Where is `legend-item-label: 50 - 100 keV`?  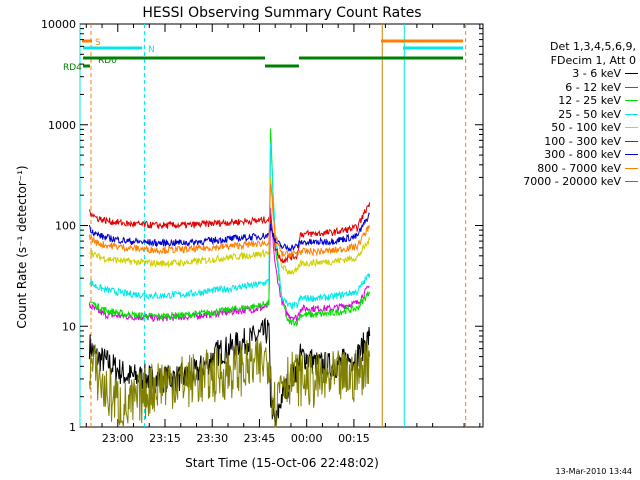 legend-item-label: 50 - 100 keV is located at coordinates (586, 127).